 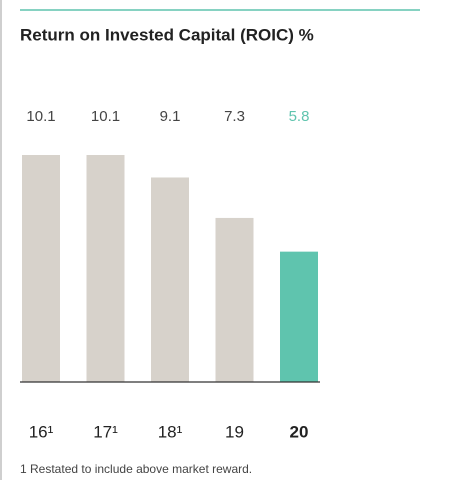 What do you see at coordinates (170, 431) in the screenshot?
I see `x-tick-label: 18¹` at bounding box center [170, 431].